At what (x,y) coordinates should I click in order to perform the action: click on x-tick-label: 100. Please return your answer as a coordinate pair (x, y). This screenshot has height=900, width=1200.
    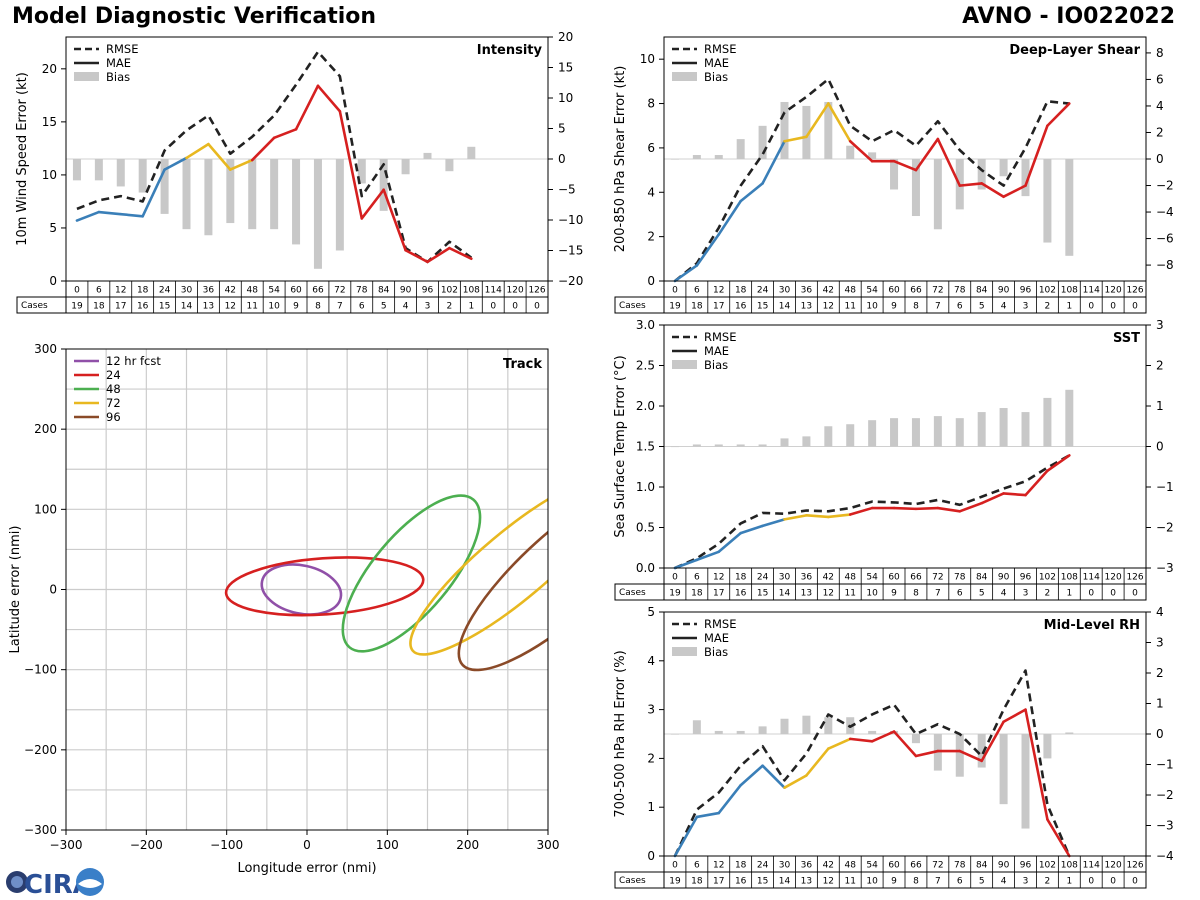
    Looking at the image, I should click on (387, 845).